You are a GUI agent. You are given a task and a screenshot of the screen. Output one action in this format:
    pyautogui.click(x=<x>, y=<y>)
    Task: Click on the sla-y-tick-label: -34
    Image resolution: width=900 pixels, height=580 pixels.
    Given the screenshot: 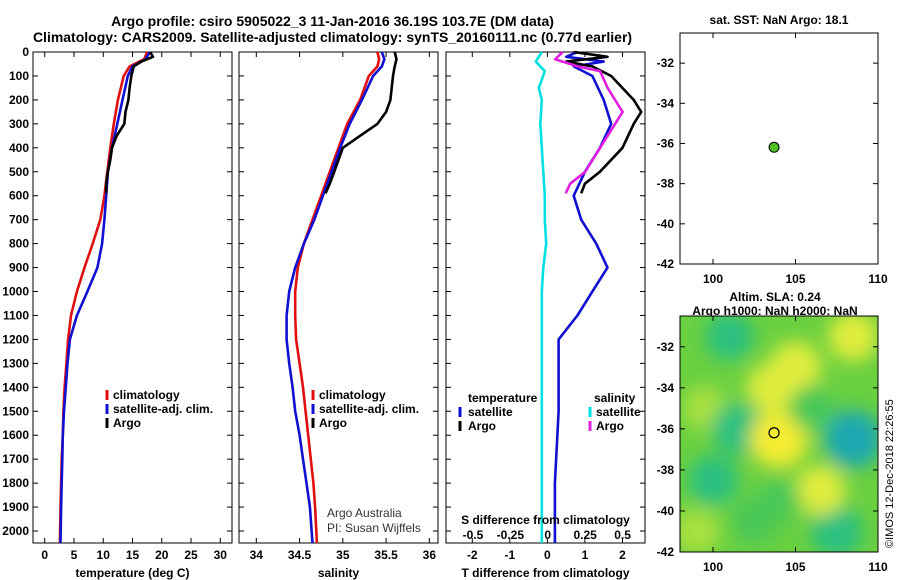 What is the action you would take?
    pyautogui.click(x=666, y=388)
    